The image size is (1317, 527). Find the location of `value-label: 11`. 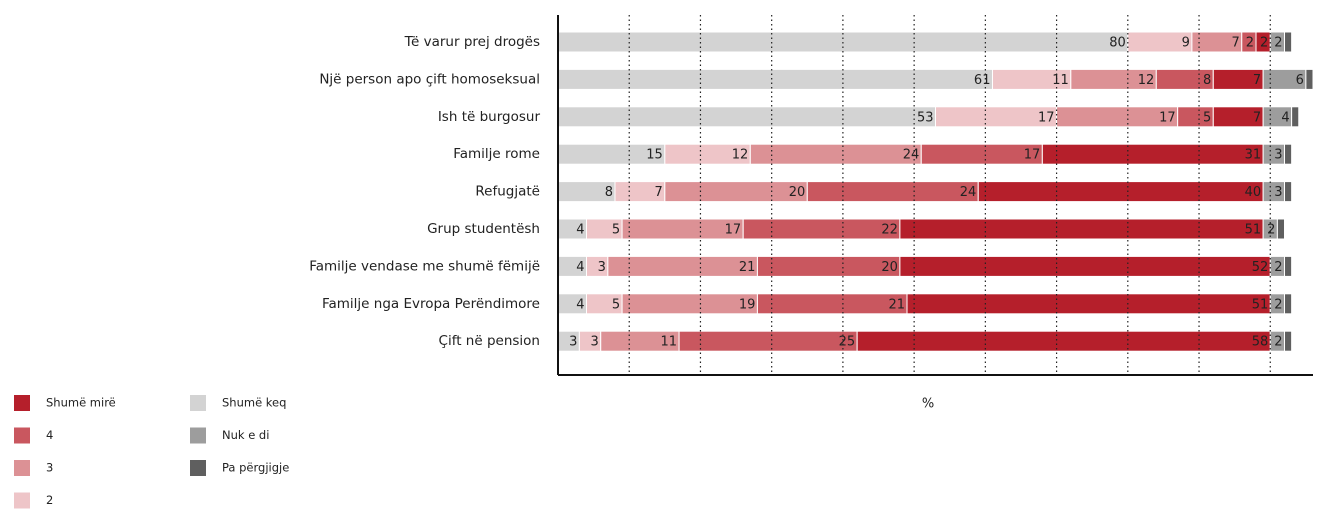

value-label: 11 is located at coordinates (1060, 80).